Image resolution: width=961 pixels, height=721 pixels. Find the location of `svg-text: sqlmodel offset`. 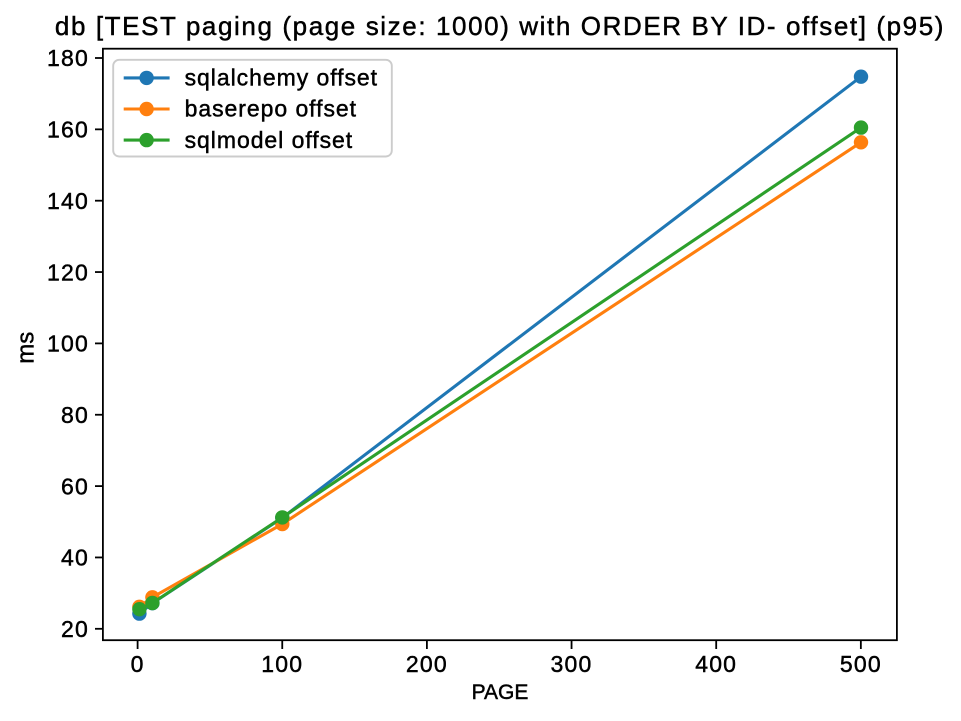

svg-text: sqlmodel offset is located at coordinates (269, 140).